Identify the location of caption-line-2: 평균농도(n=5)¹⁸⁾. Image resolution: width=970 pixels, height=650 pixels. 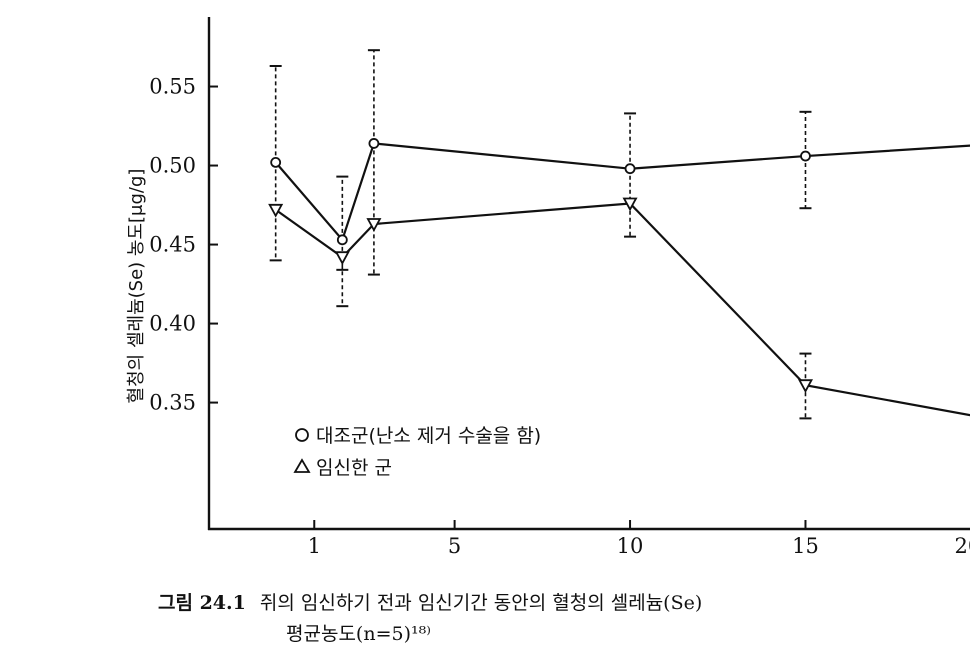
(358, 634).